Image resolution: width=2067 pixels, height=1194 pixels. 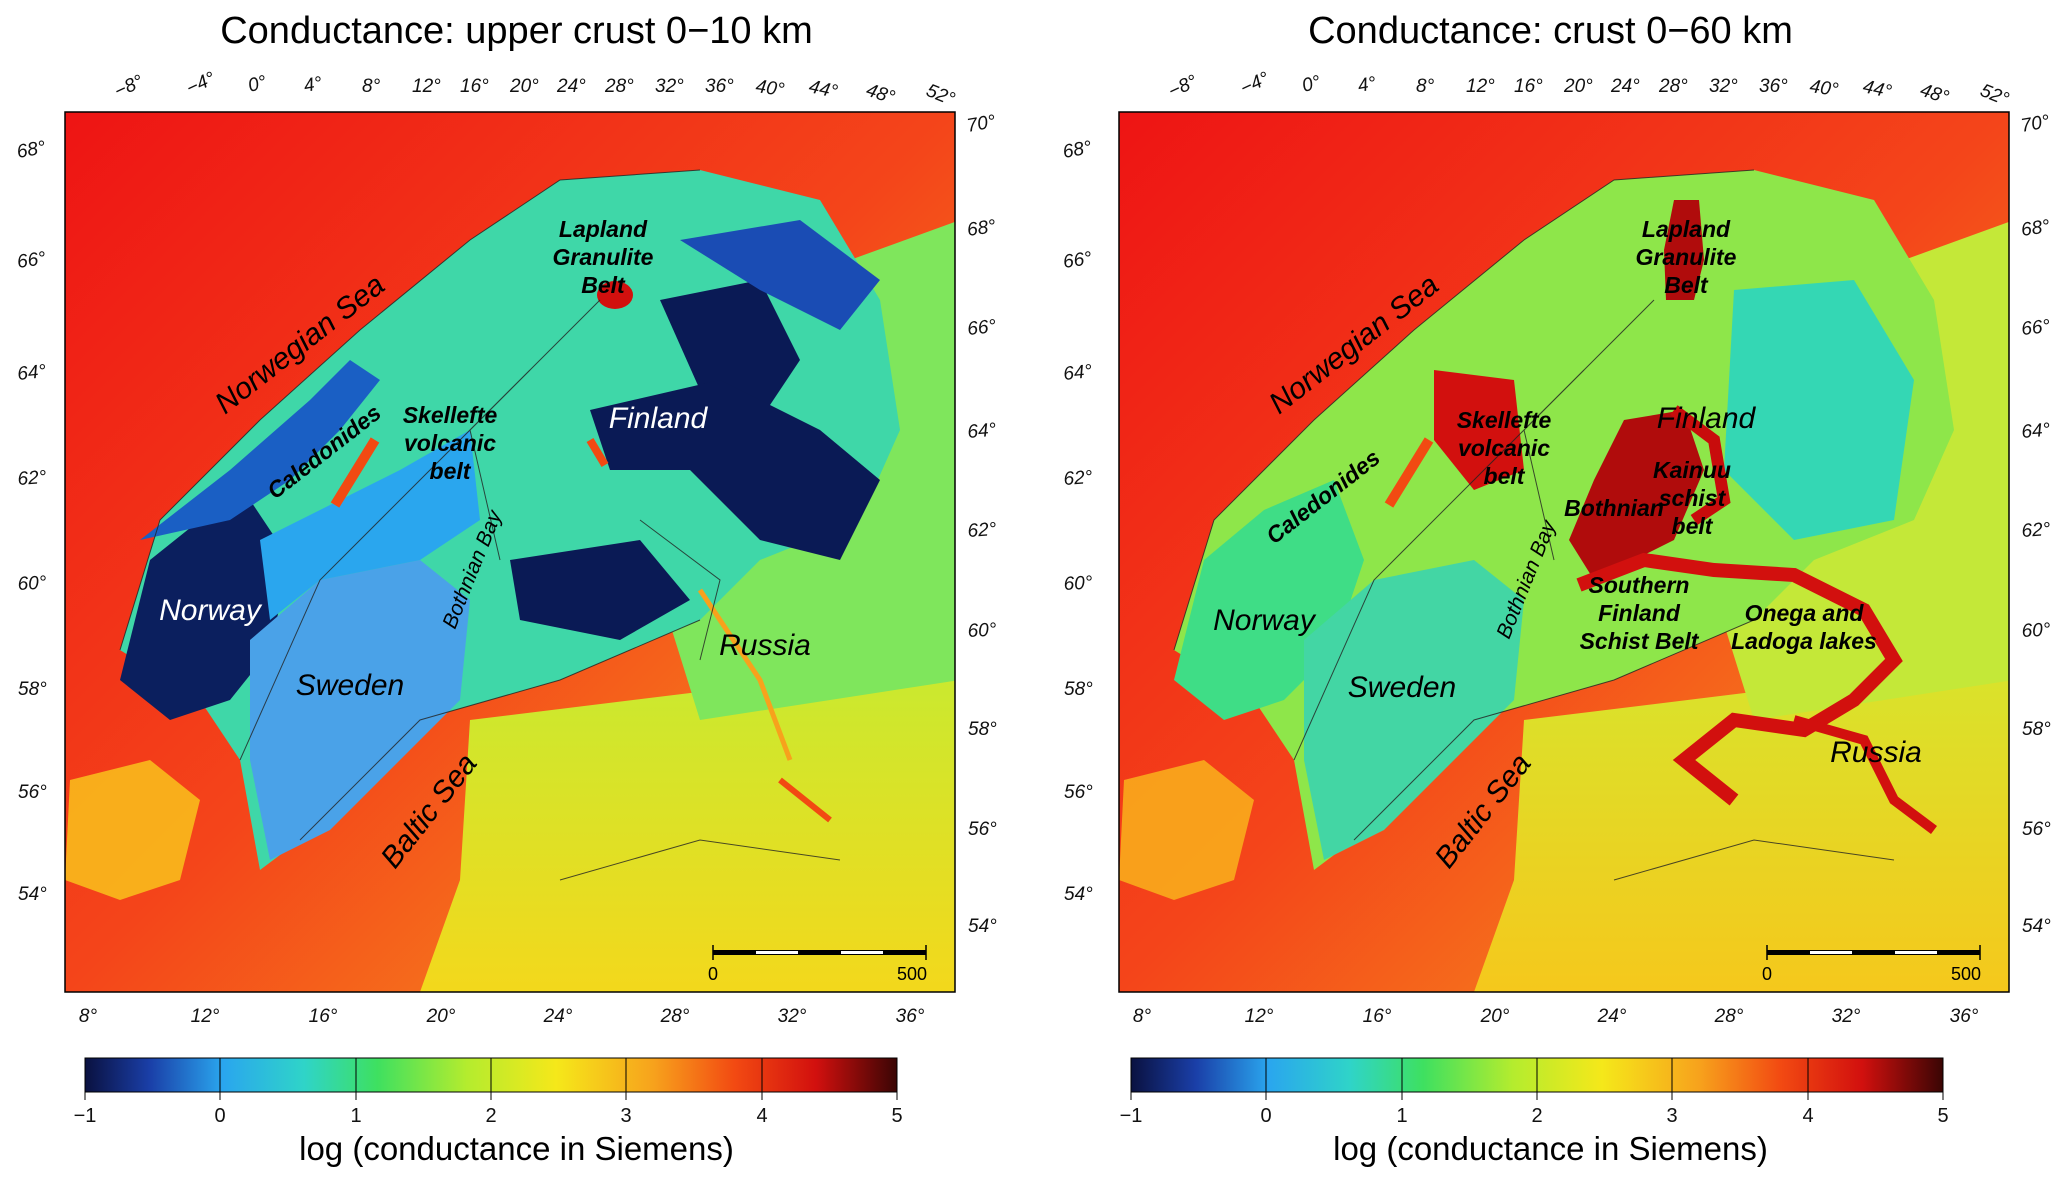 What do you see at coordinates (450, 443) in the screenshot?
I see `label-skellefte-2: volcanic` at bounding box center [450, 443].